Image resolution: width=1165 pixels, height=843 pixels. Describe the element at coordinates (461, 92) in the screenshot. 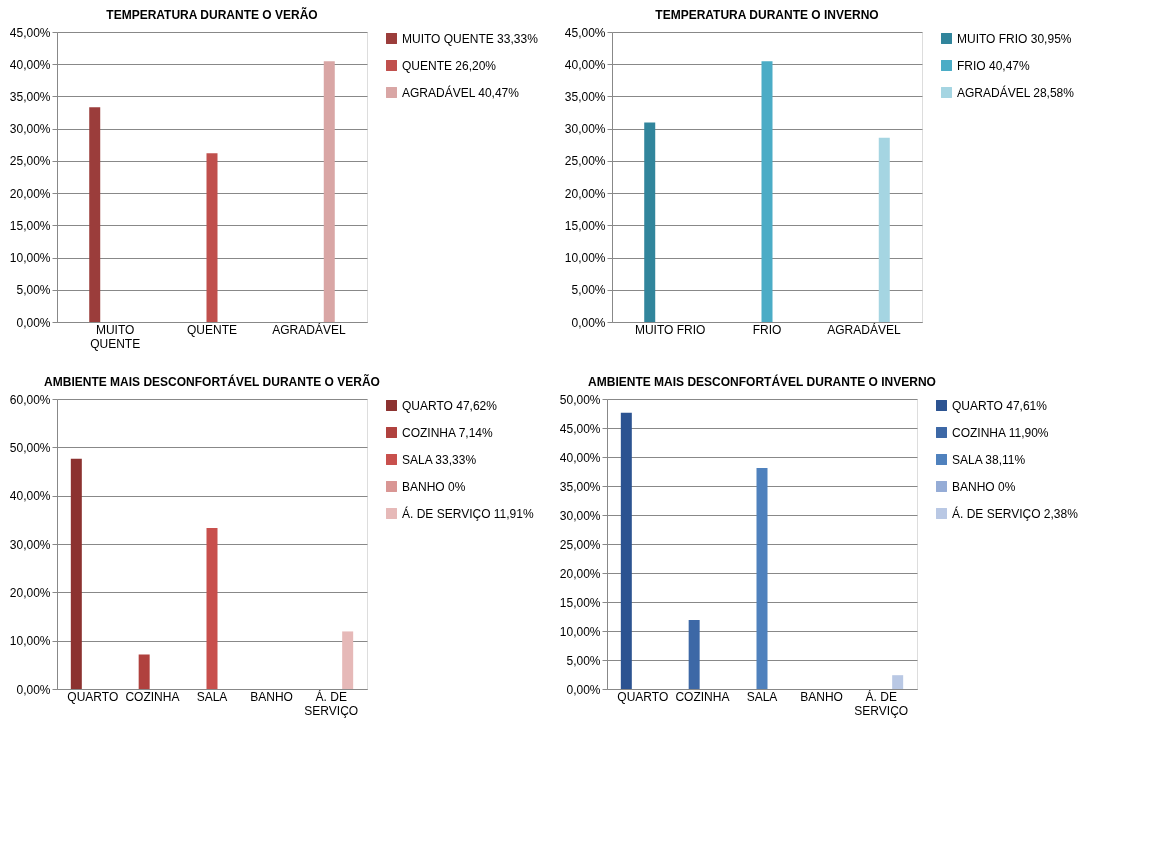

I see `legend-label: AGRADÁVEL 40,47%` at that location.